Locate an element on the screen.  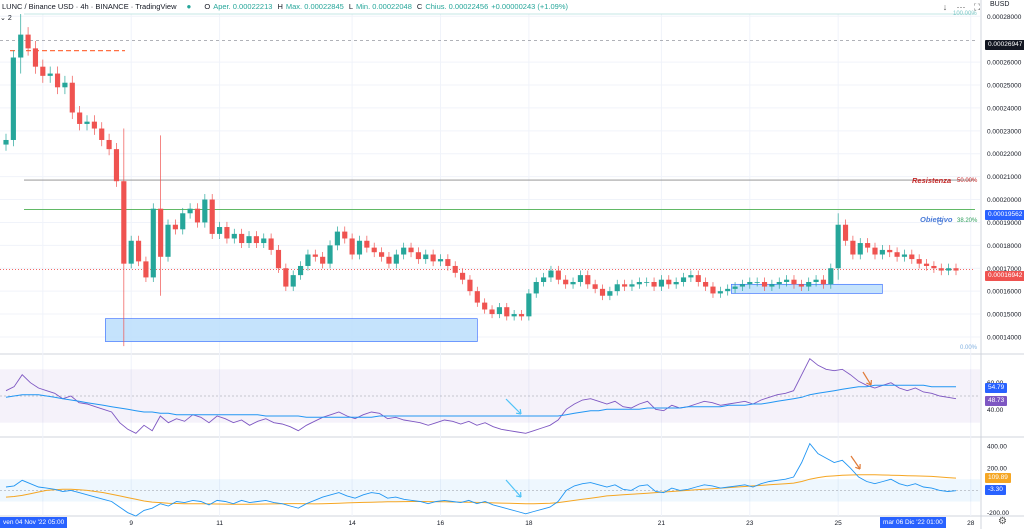
fib-label-382: 38.20% is located at coordinates (967, 221).